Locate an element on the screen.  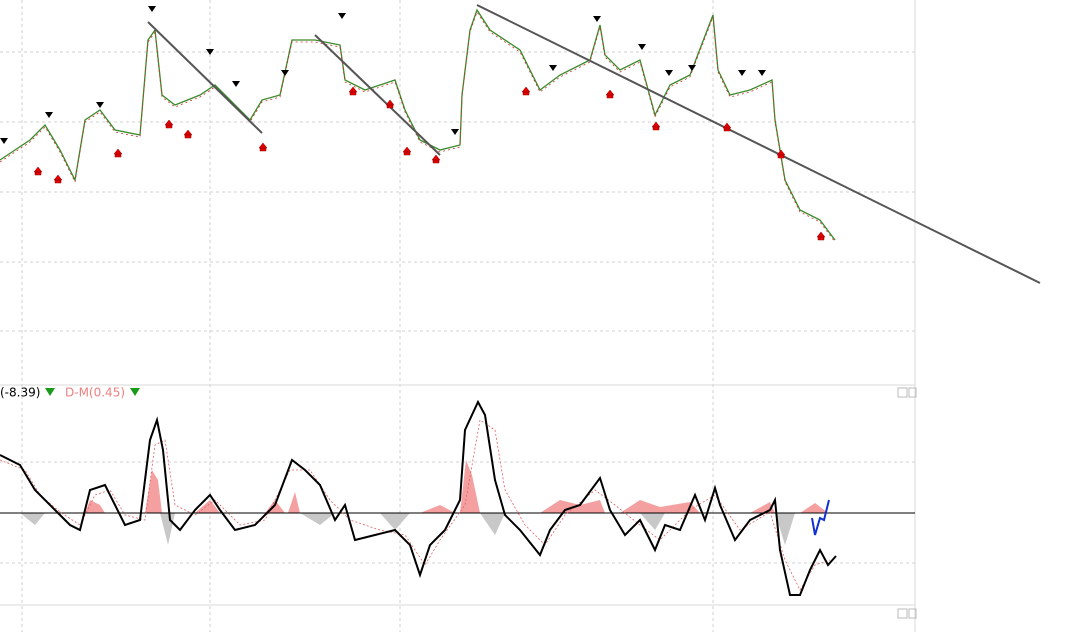
legend-label: (-8.39) is located at coordinates (20, 393).